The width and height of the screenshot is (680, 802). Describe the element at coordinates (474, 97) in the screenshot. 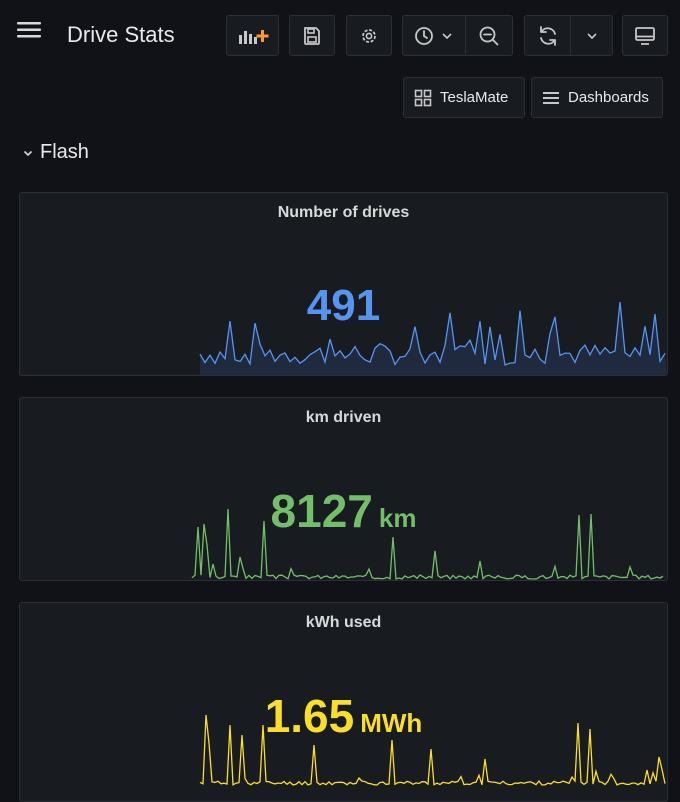

I see `teslamate-link-label: TeslaMate` at that location.